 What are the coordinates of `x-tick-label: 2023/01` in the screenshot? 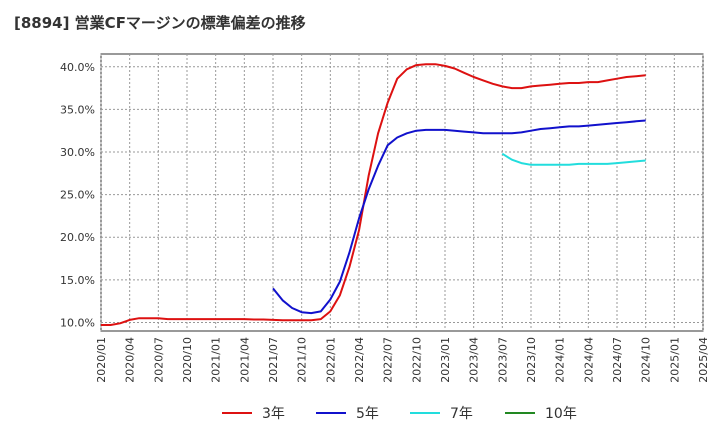 It's located at (445, 360).